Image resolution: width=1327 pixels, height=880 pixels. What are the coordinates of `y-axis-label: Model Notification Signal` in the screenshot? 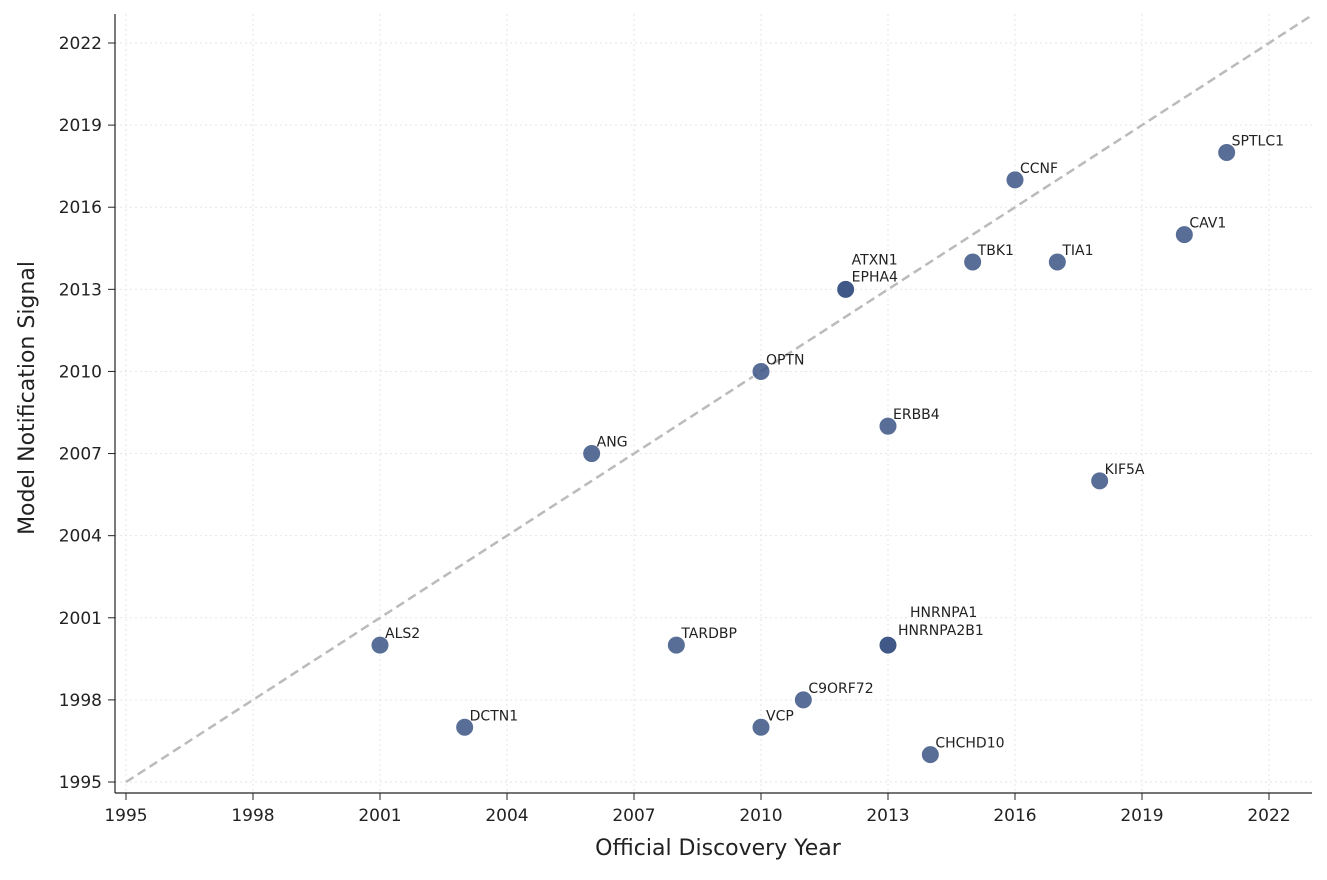 It's located at (27, 398).